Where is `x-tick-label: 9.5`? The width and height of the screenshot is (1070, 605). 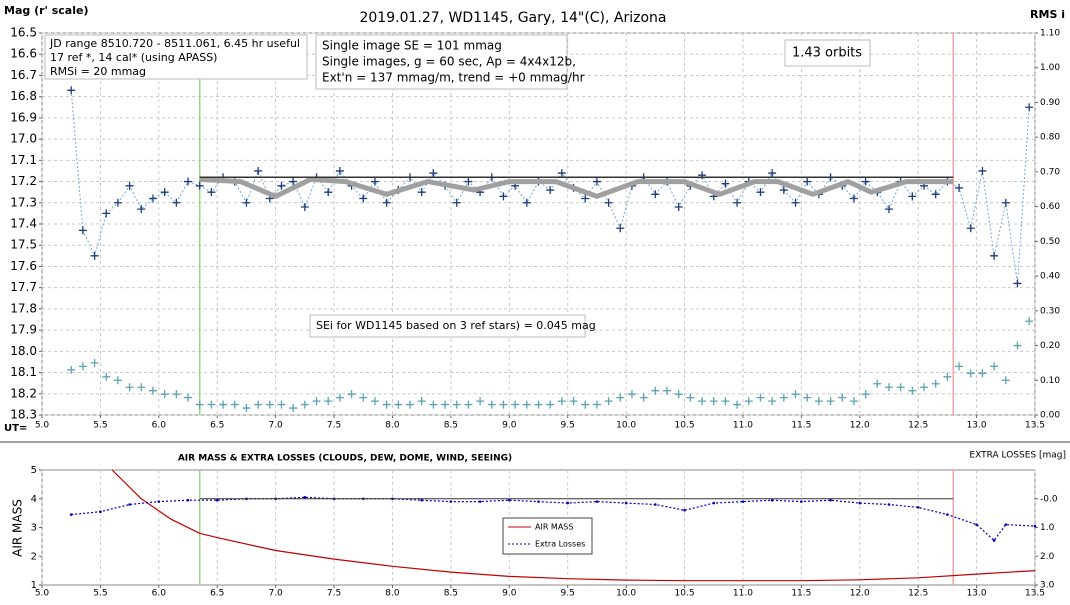 x-tick-label: 9.5 is located at coordinates (568, 594).